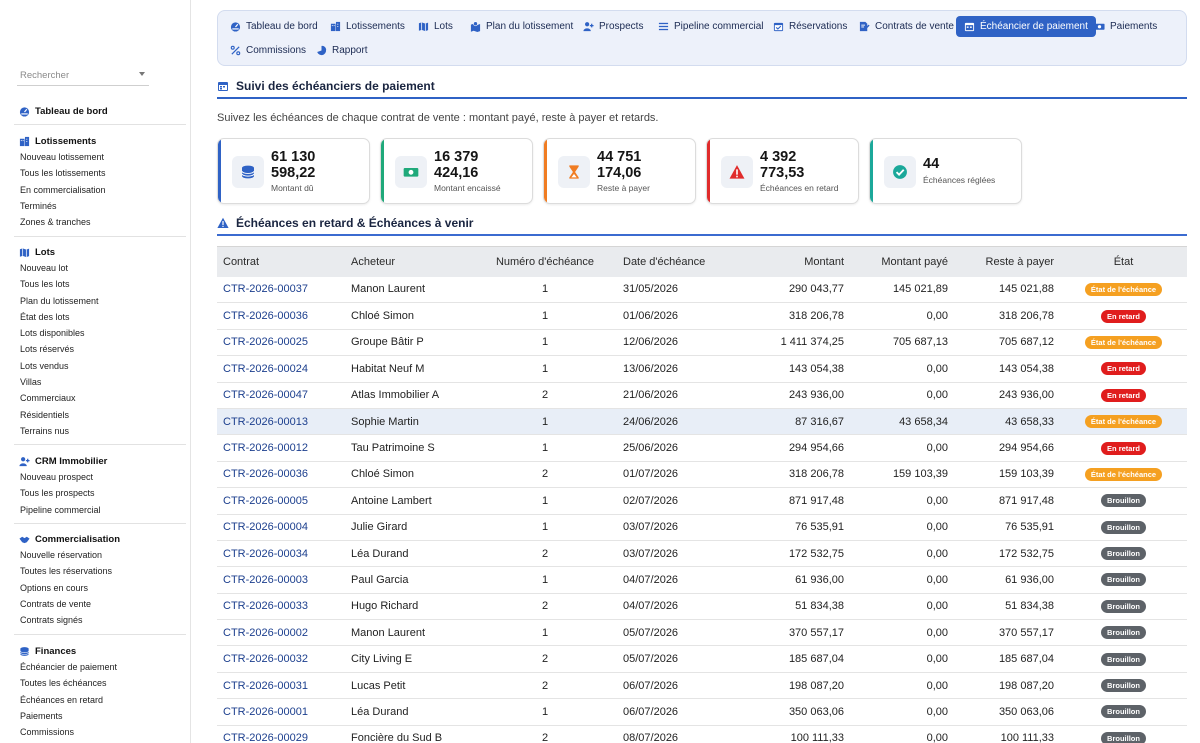  Describe the element at coordinates (792, 261) in the screenshot. I see `col-montant: Montant` at that location.